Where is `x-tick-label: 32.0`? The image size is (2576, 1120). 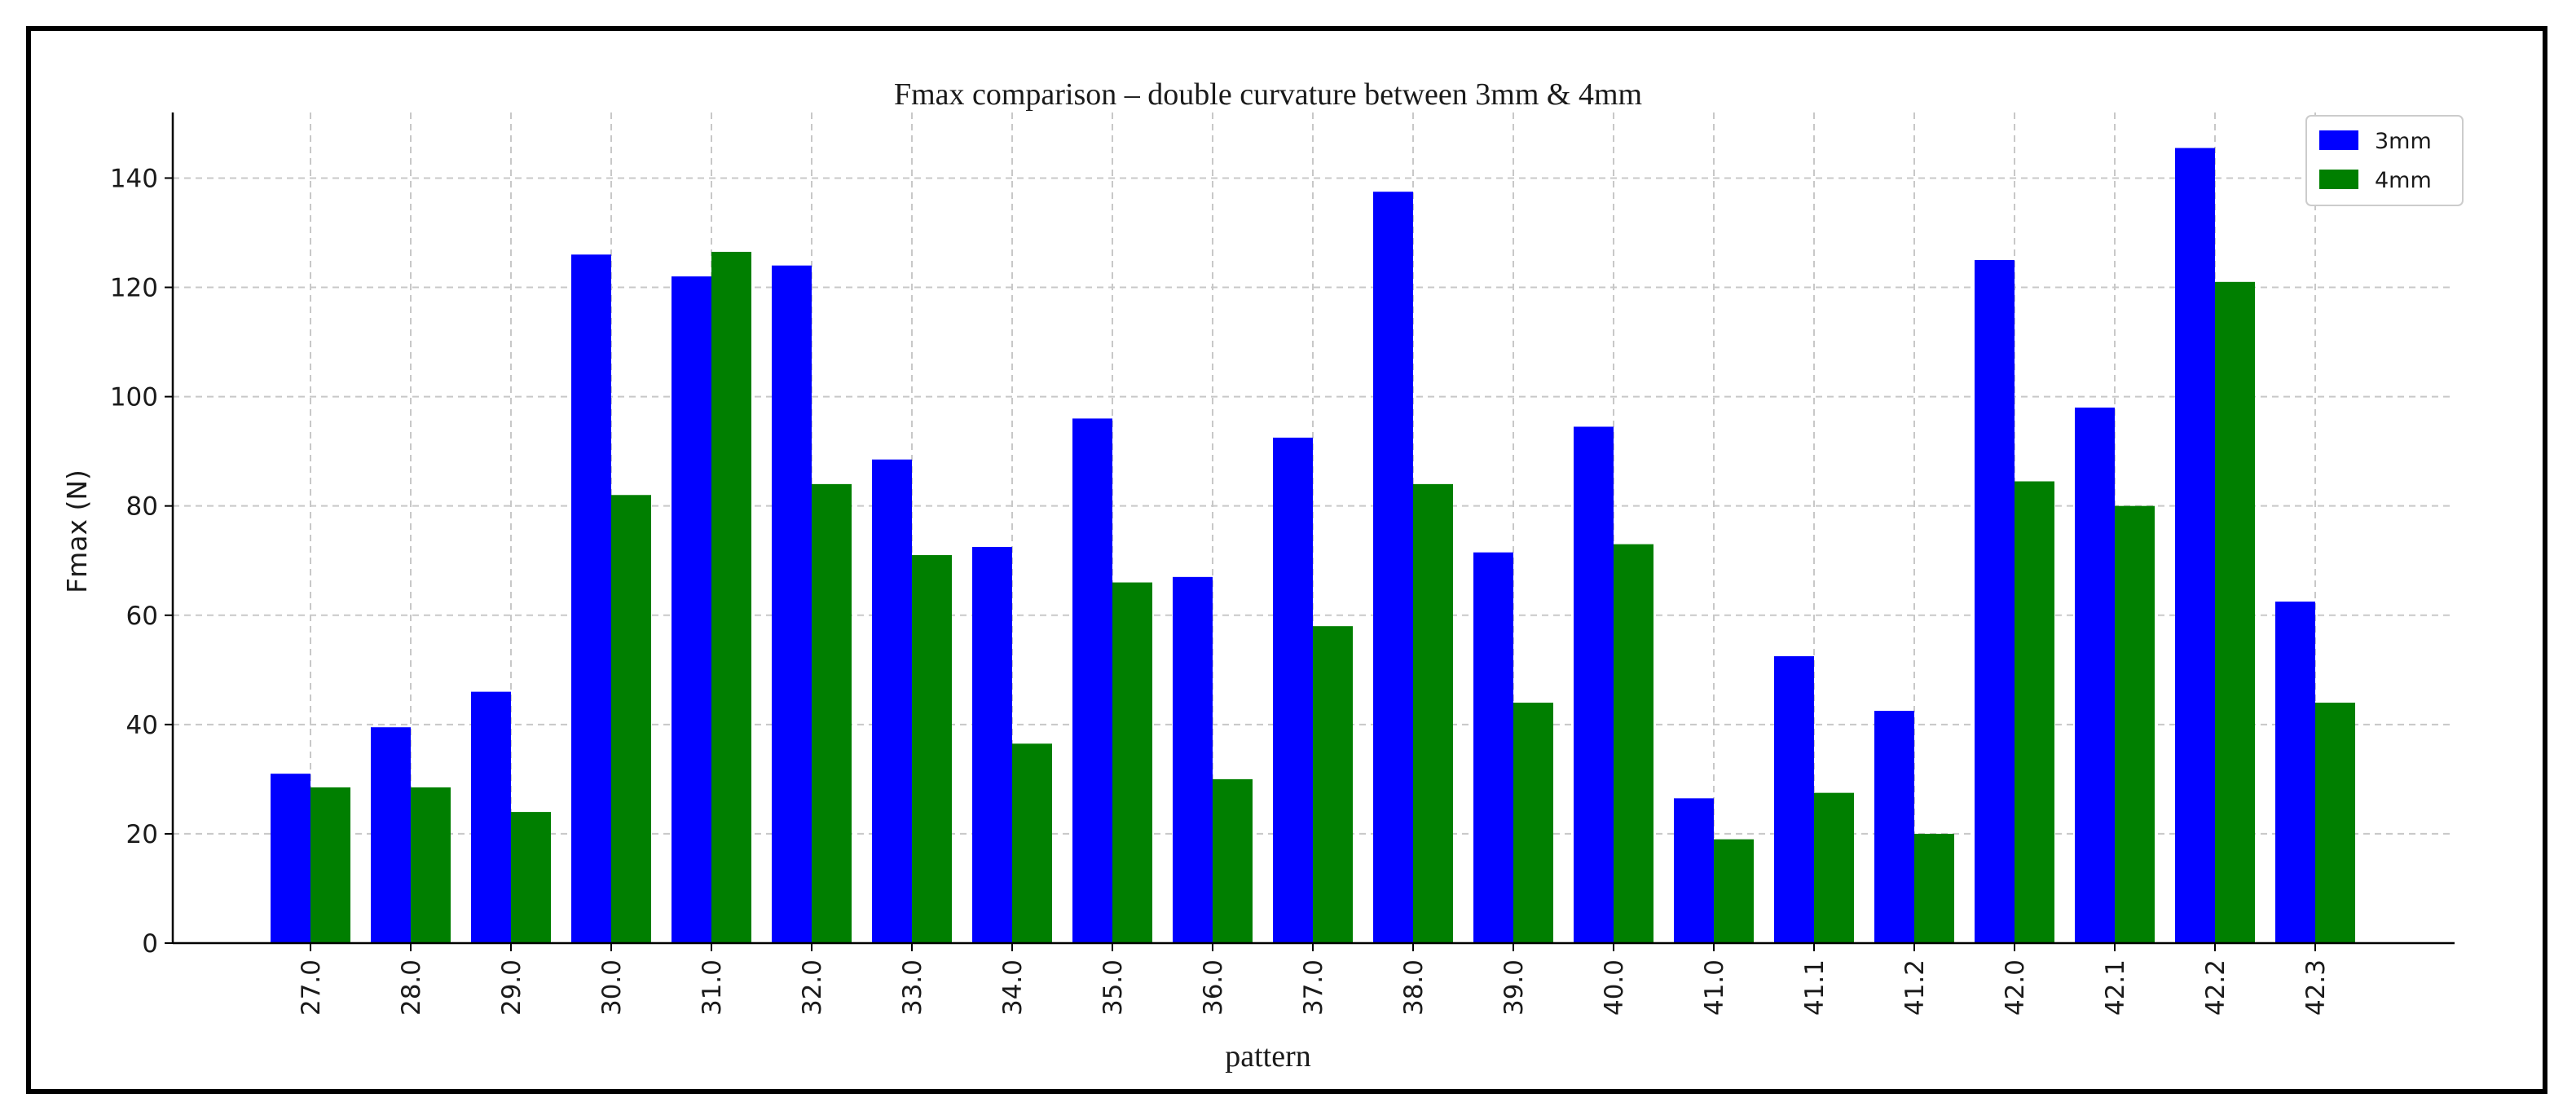
x-tick-label: 32.0 is located at coordinates (812, 987).